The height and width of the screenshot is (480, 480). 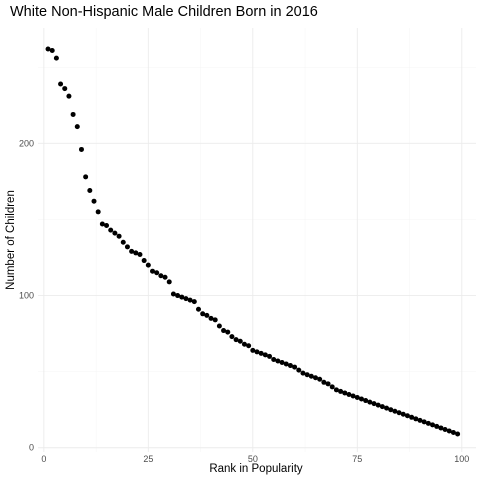 What do you see at coordinates (31, 448) in the screenshot?
I see `y-tick-label: 0` at bounding box center [31, 448].